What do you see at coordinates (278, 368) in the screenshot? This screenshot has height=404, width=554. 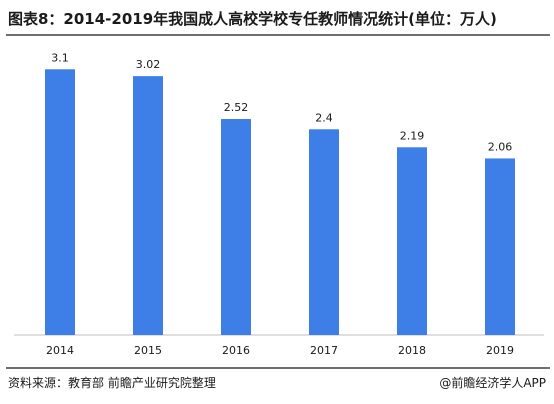 I see `footer-divider` at bounding box center [278, 368].